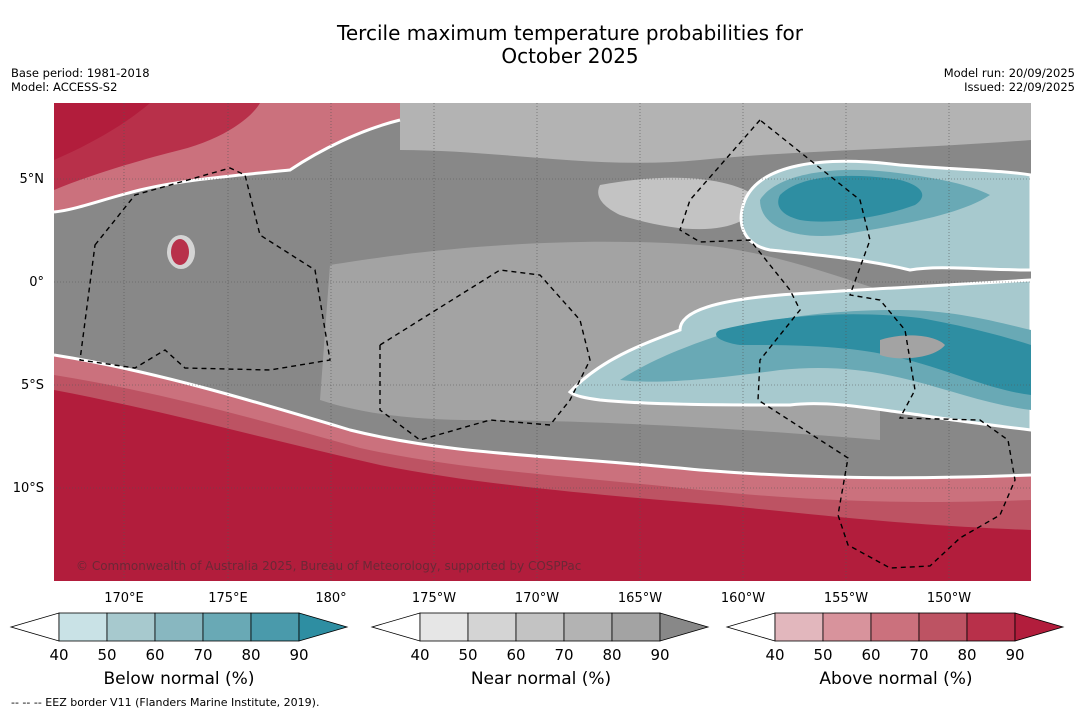 This screenshot has height=713, width=1085. Describe the element at coordinates (330, 598) in the screenshot. I see `lon-label: 180°` at that location.